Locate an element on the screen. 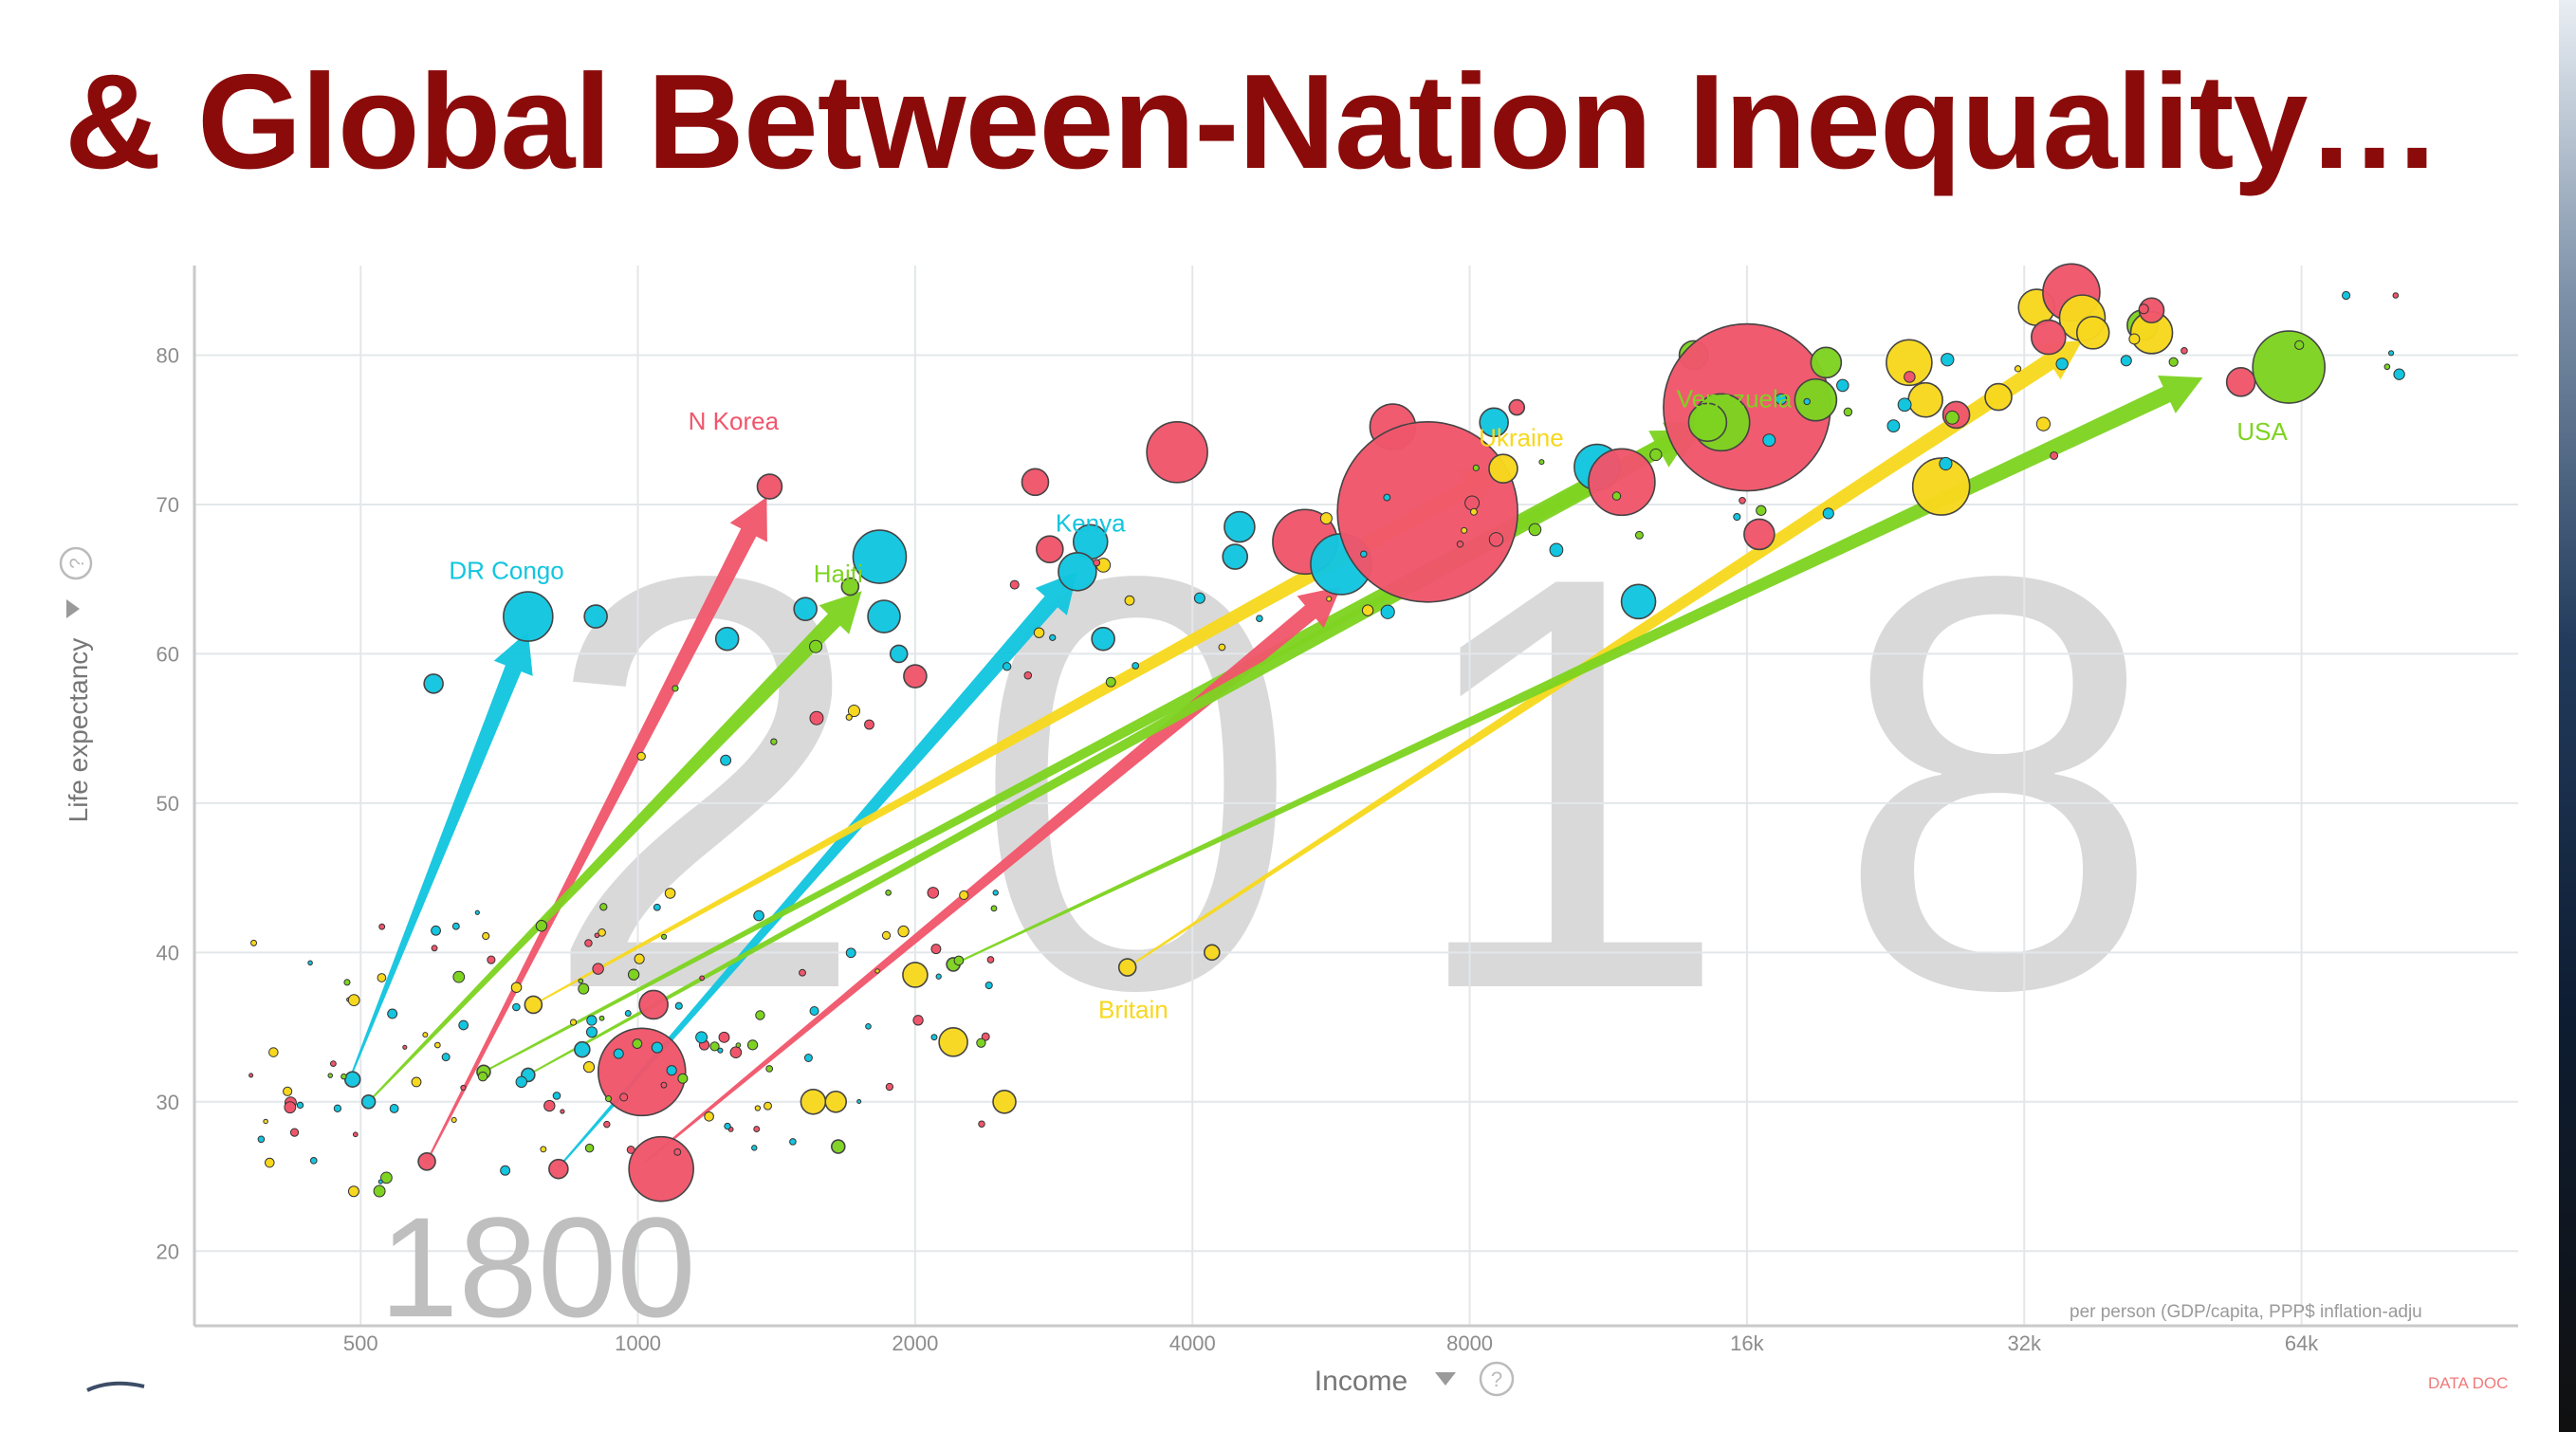 Image resolution: width=2576 pixels, height=1432 pixels. x-tick-label: 2000 is located at coordinates (915, 1343).